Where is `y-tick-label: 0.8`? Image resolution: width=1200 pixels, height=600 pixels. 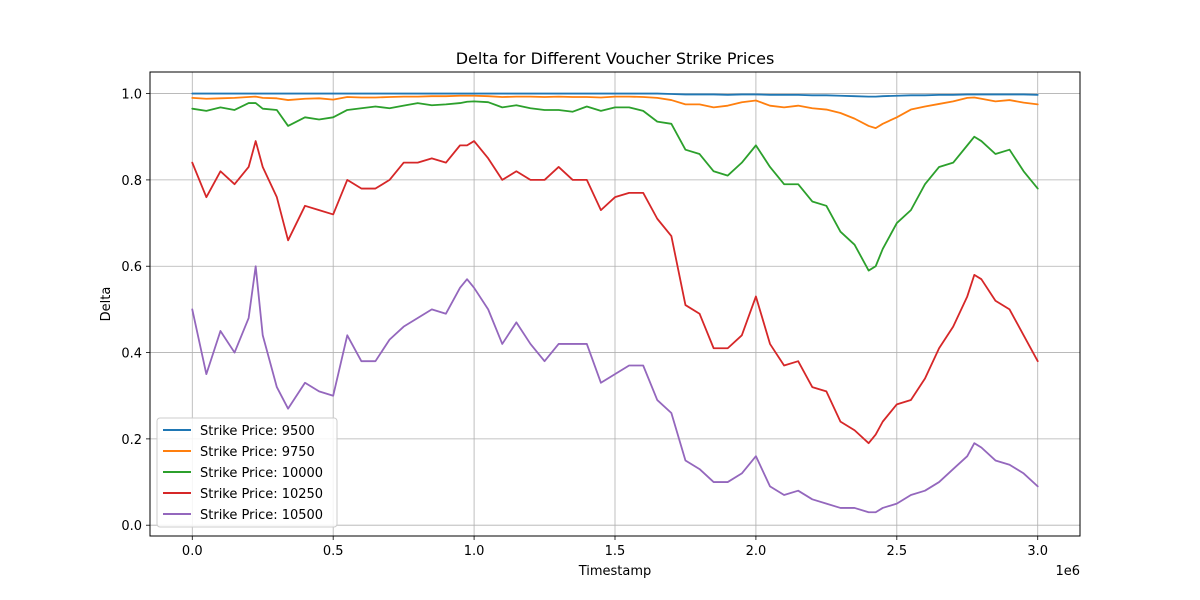 y-tick-label: 0.8 is located at coordinates (131, 181).